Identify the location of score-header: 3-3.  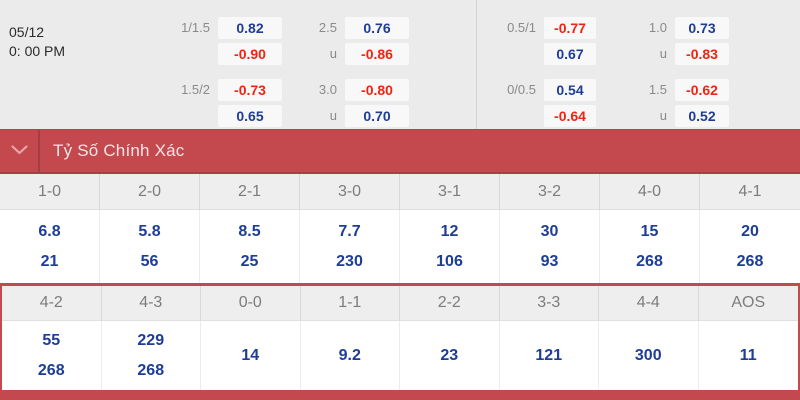
(549, 303).